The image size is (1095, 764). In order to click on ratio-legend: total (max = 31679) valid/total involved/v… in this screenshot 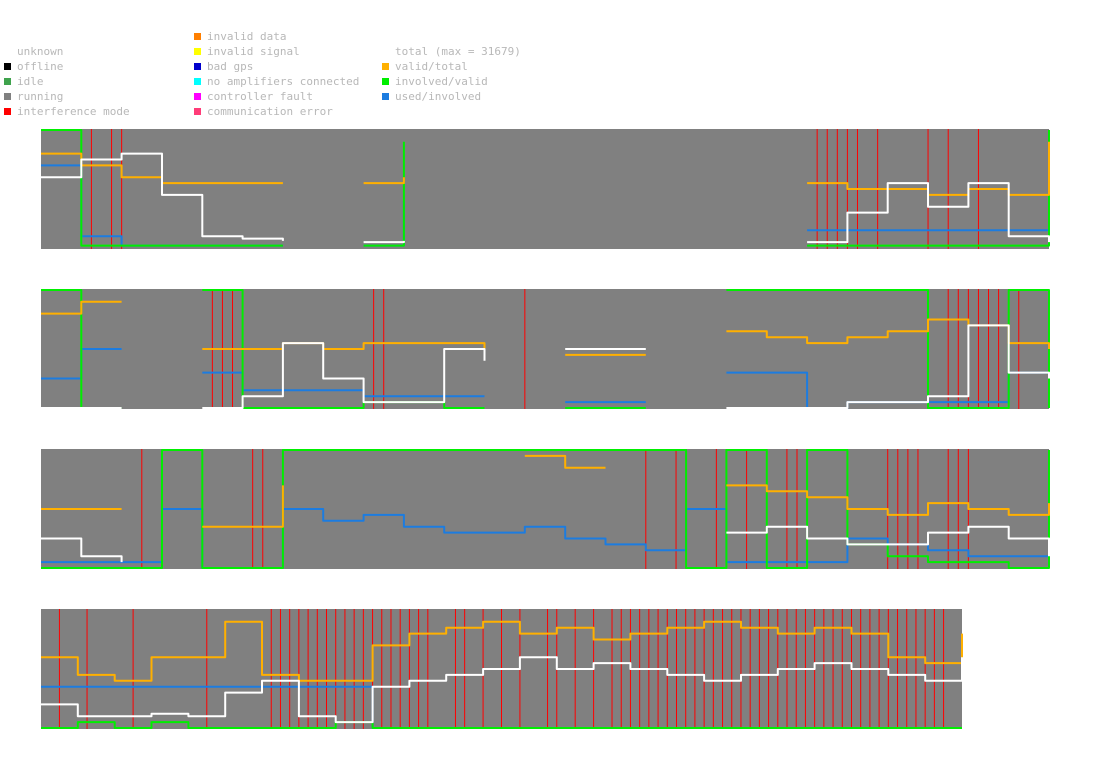, I will do `click(451, 74)`.